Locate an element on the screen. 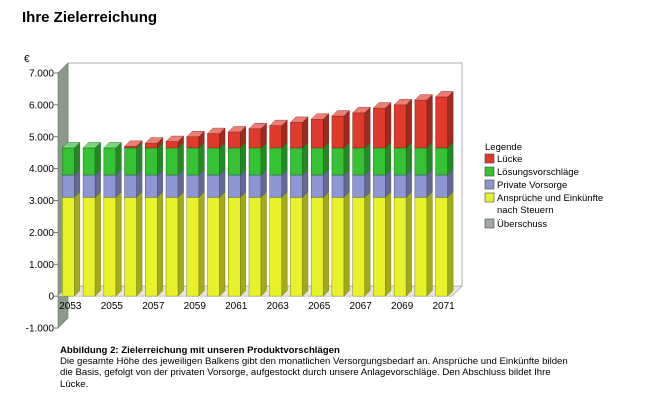 Image resolution: width=645 pixels, height=407 pixels. page-title: Ihre Zielerreichung is located at coordinates (90, 17).